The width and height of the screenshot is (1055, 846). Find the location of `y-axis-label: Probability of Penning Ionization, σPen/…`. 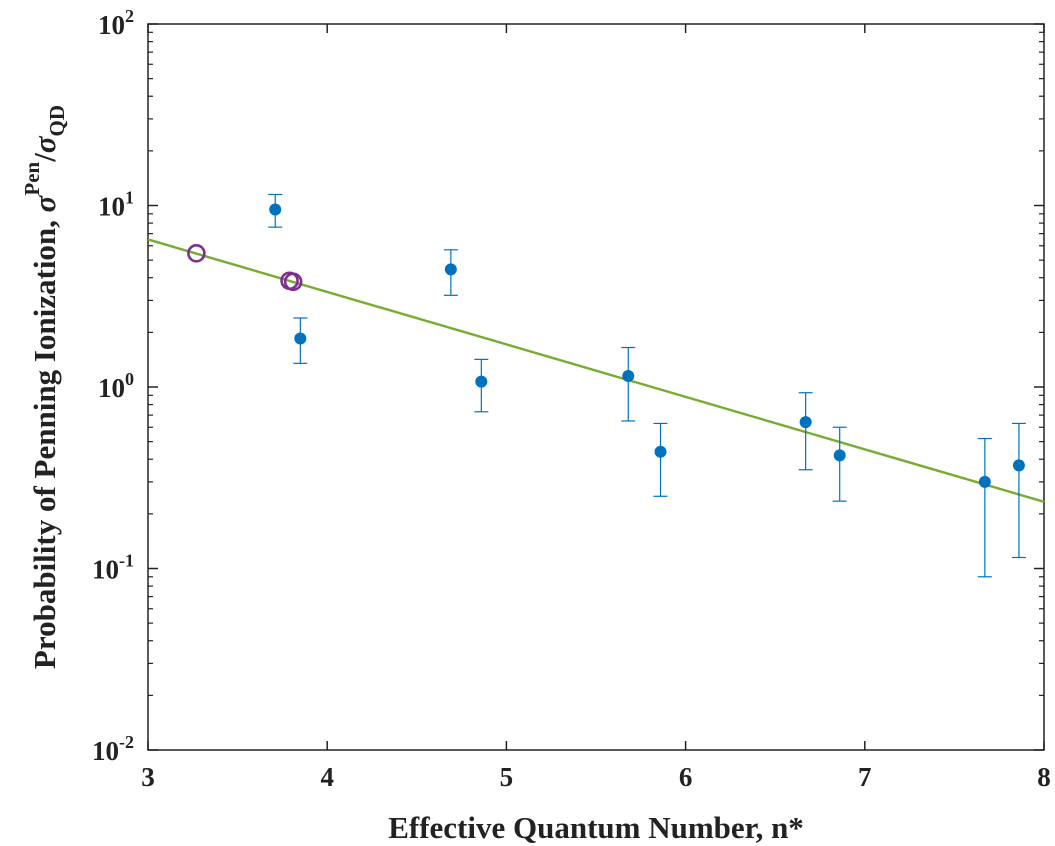

y-axis-label: Probability of Penning Ionization, σPen/… is located at coordinates (44, 387).